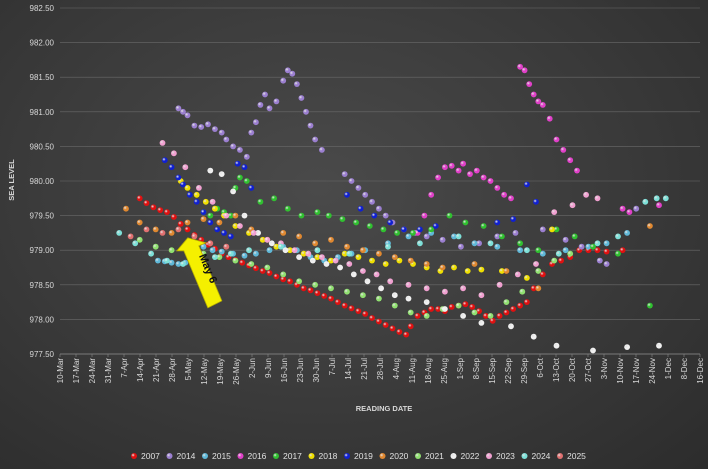 This screenshot has height=469, width=708. Describe the element at coordinates (257, 456) in the screenshot. I see `legend-label-2016: 2016` at that location.